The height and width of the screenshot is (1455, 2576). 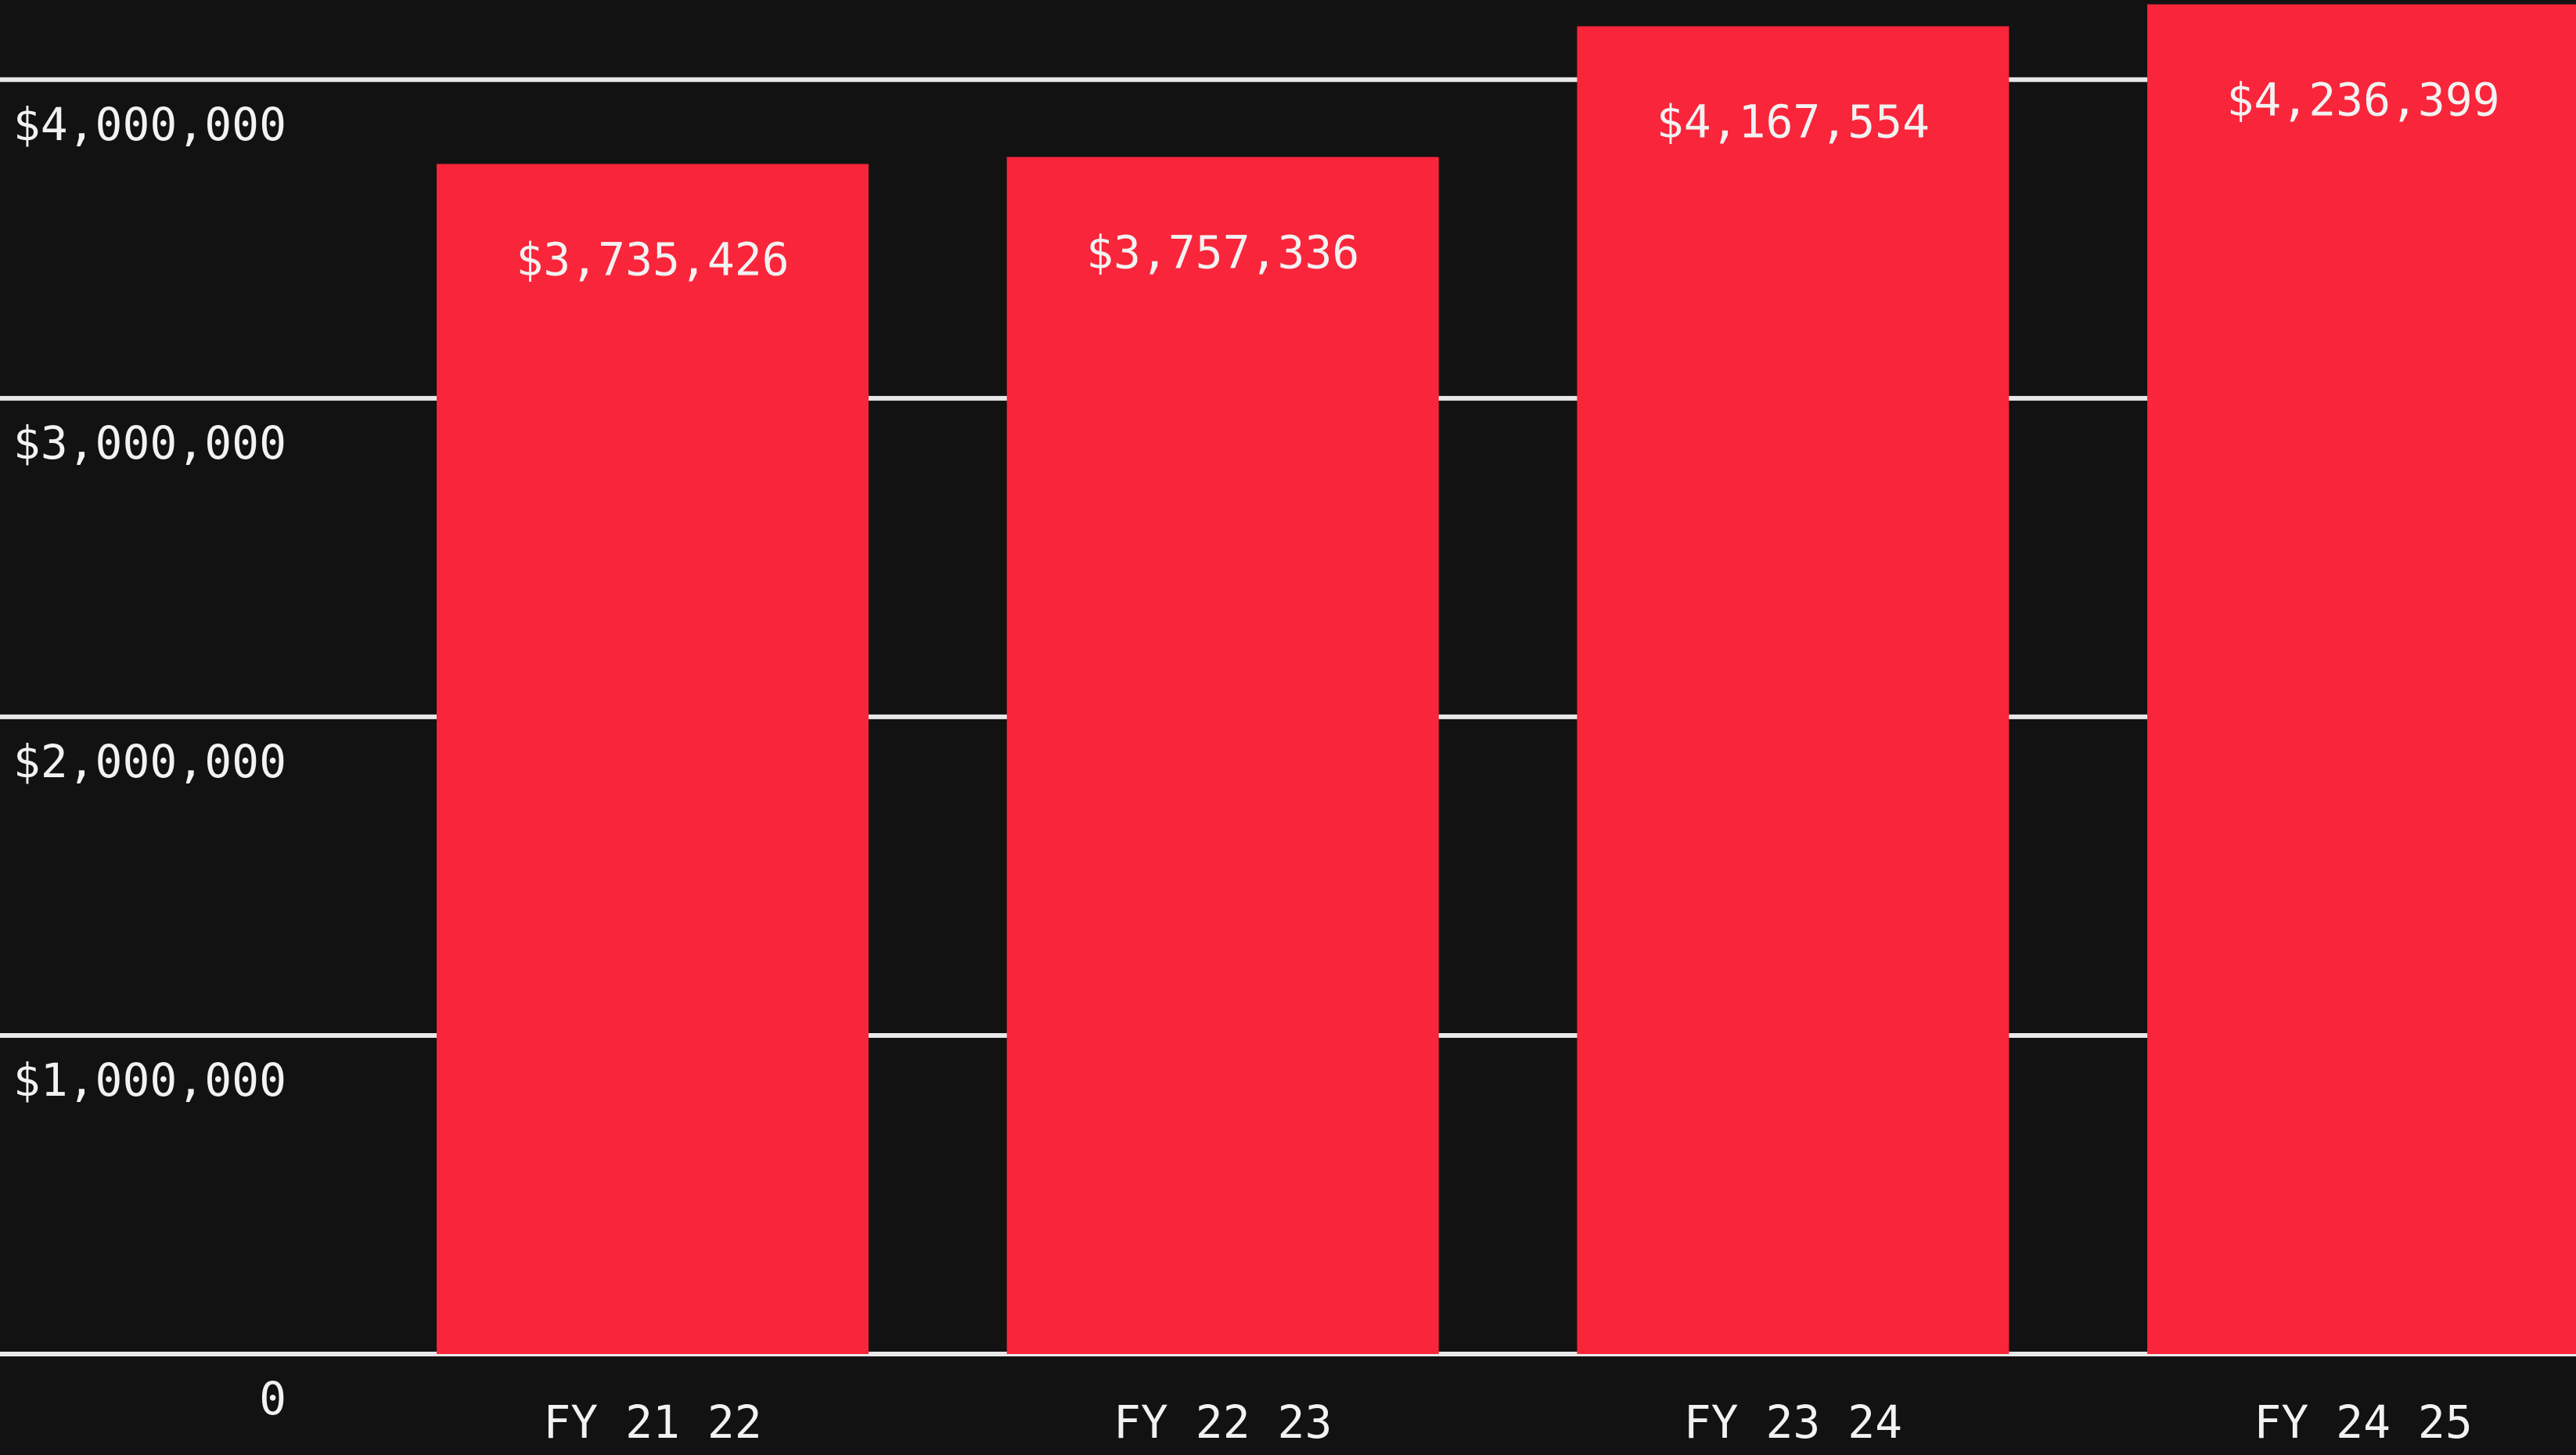 What do you see at coordinates (2363, 1422) in the screenshot?
I see `x-tick-label: FY 24 25` at bounding box center [2363, 1422].